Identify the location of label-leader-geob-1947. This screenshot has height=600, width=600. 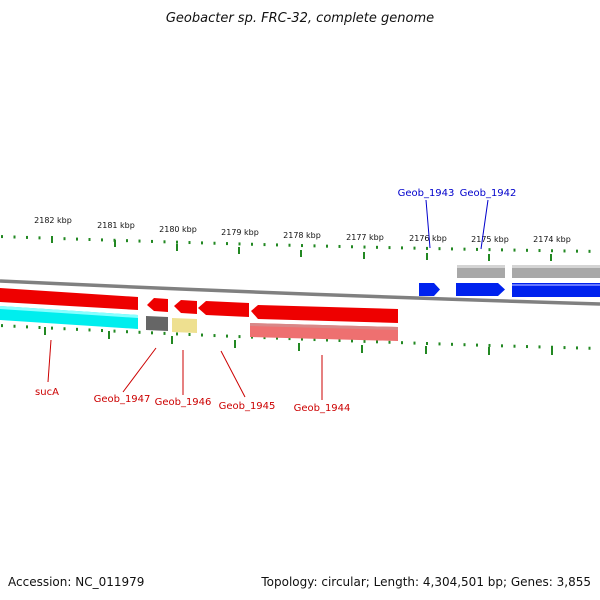
(139, 370).